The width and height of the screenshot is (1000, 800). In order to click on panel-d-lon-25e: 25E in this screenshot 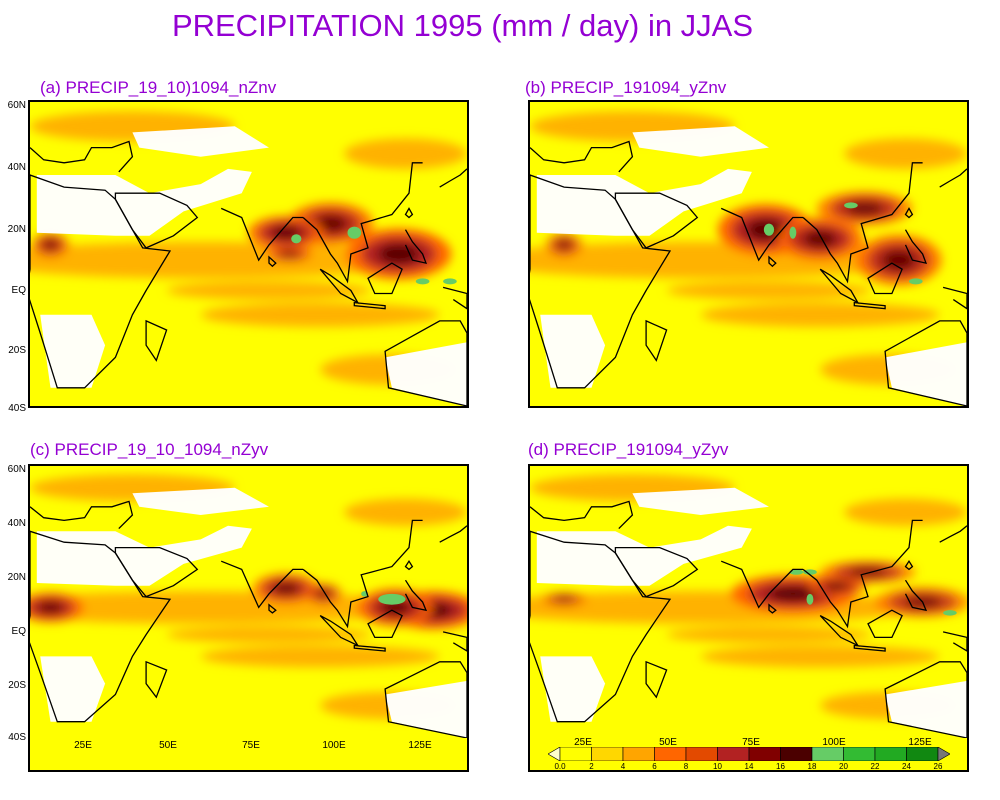, I will do `click(583, 742)`.